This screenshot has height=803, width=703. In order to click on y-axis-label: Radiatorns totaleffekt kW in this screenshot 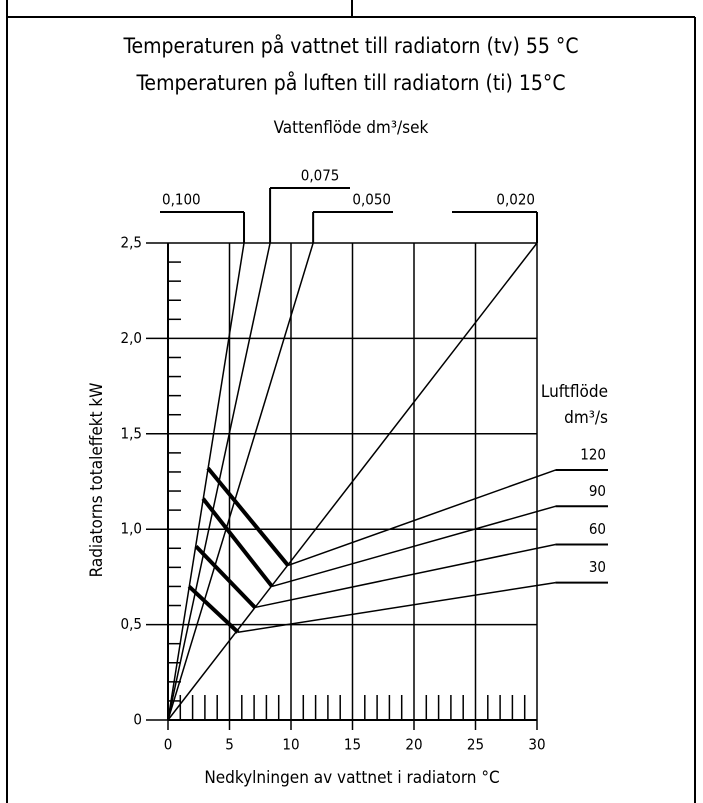, I will do `click(97, 480)`.